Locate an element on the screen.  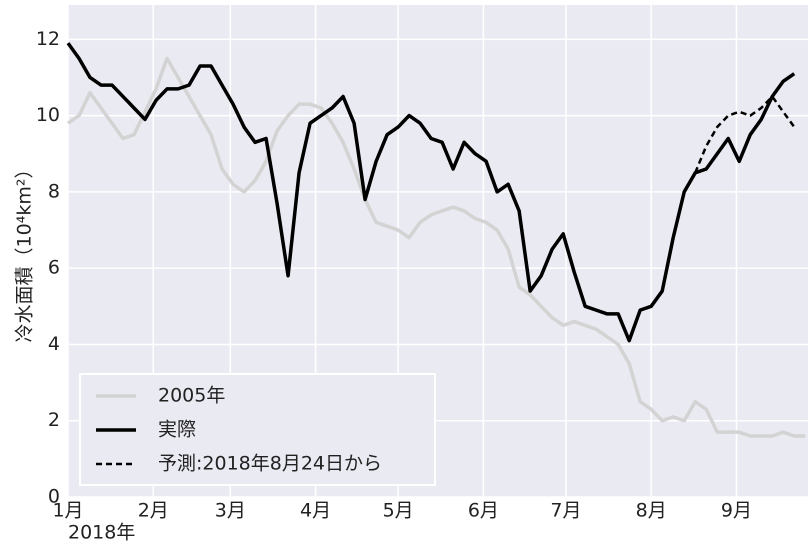
x-tick-label: 6月 is located at coordinates (483, 511).